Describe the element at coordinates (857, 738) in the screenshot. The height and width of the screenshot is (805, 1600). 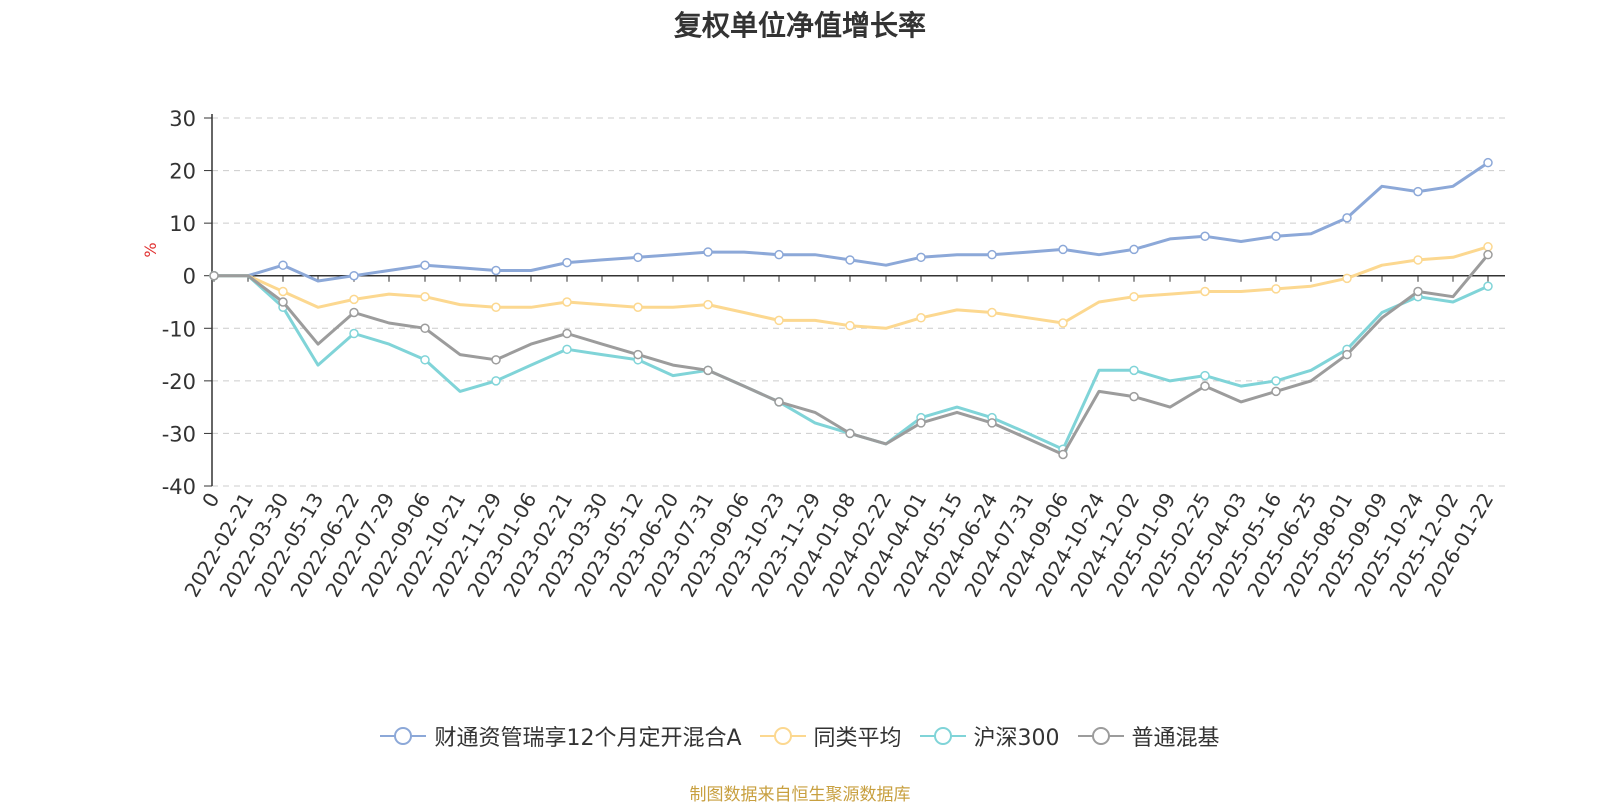
I see `legend-label: 同类平均` at that location.